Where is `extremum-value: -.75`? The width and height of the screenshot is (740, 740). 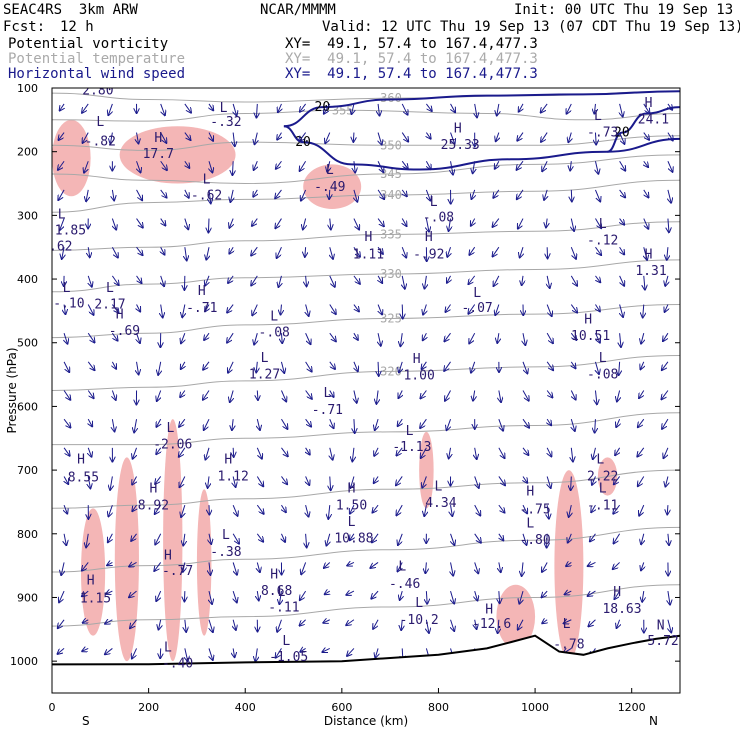 extremum-value: -.75 is located at coordinates (534, 509).